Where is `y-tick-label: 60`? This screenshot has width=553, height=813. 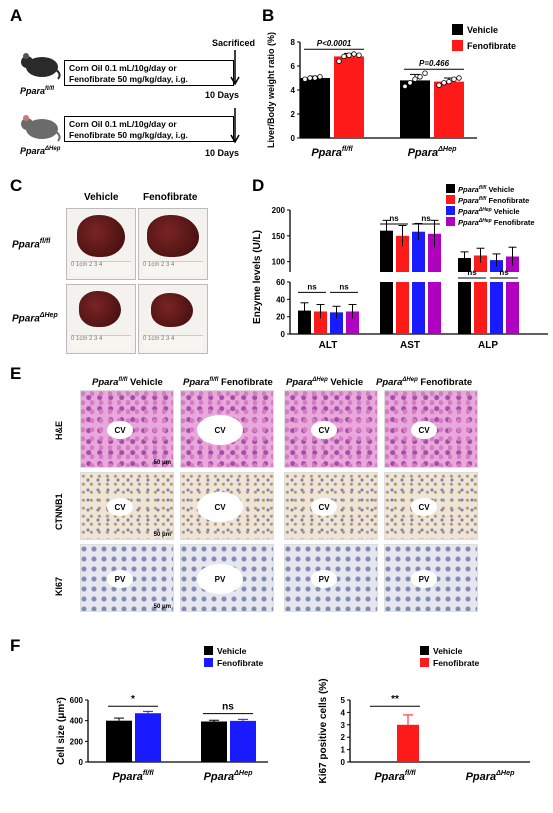 y-tick-label: 60 is located at coordinates (280, 282).